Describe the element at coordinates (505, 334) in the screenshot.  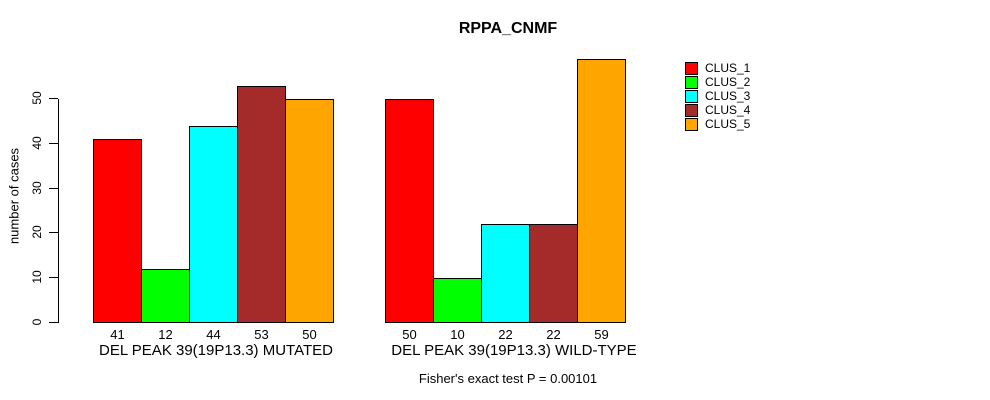
I see `bar-value-clus_3-group2: 22` at that location.